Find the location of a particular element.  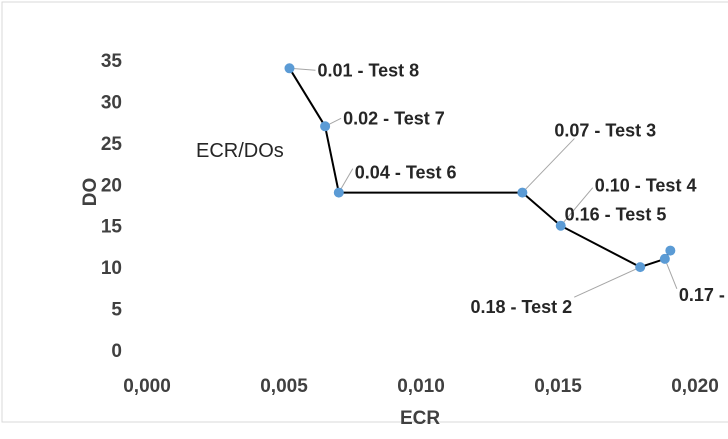

y-tick-label: 10 is located at coordinates (111, 268).